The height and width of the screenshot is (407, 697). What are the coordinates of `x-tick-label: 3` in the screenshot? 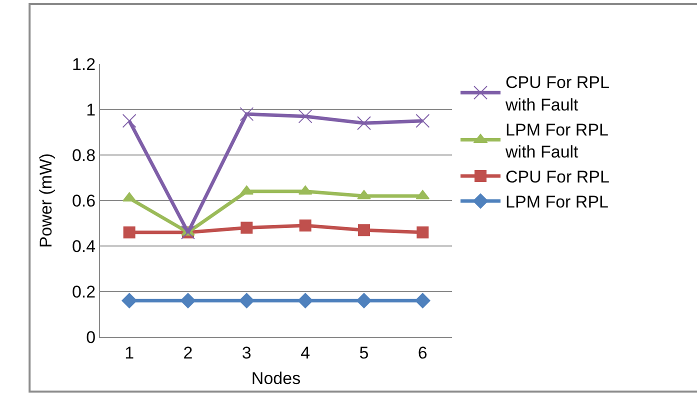 It's located at (247, 352).